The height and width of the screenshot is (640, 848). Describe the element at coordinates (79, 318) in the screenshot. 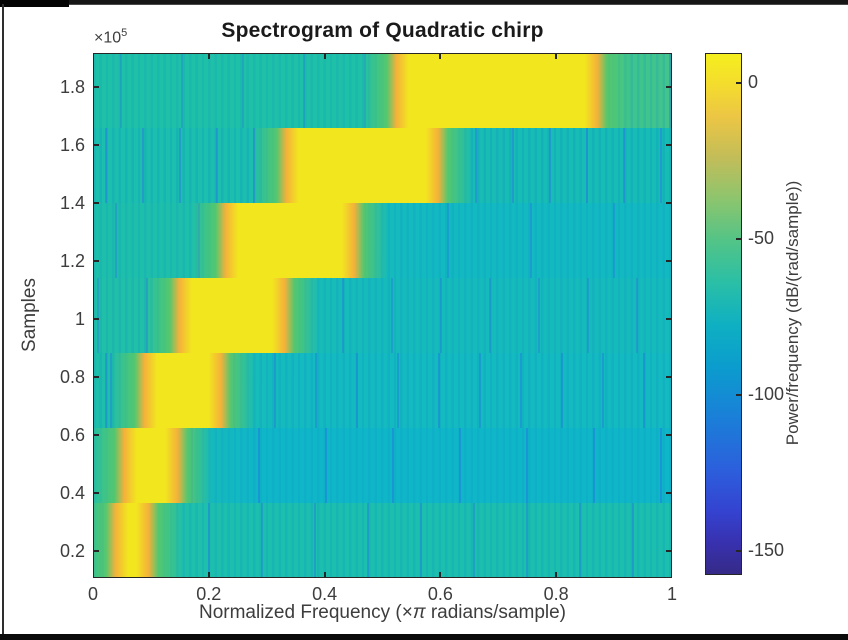

I see `y-tick-label: 1` at that location.